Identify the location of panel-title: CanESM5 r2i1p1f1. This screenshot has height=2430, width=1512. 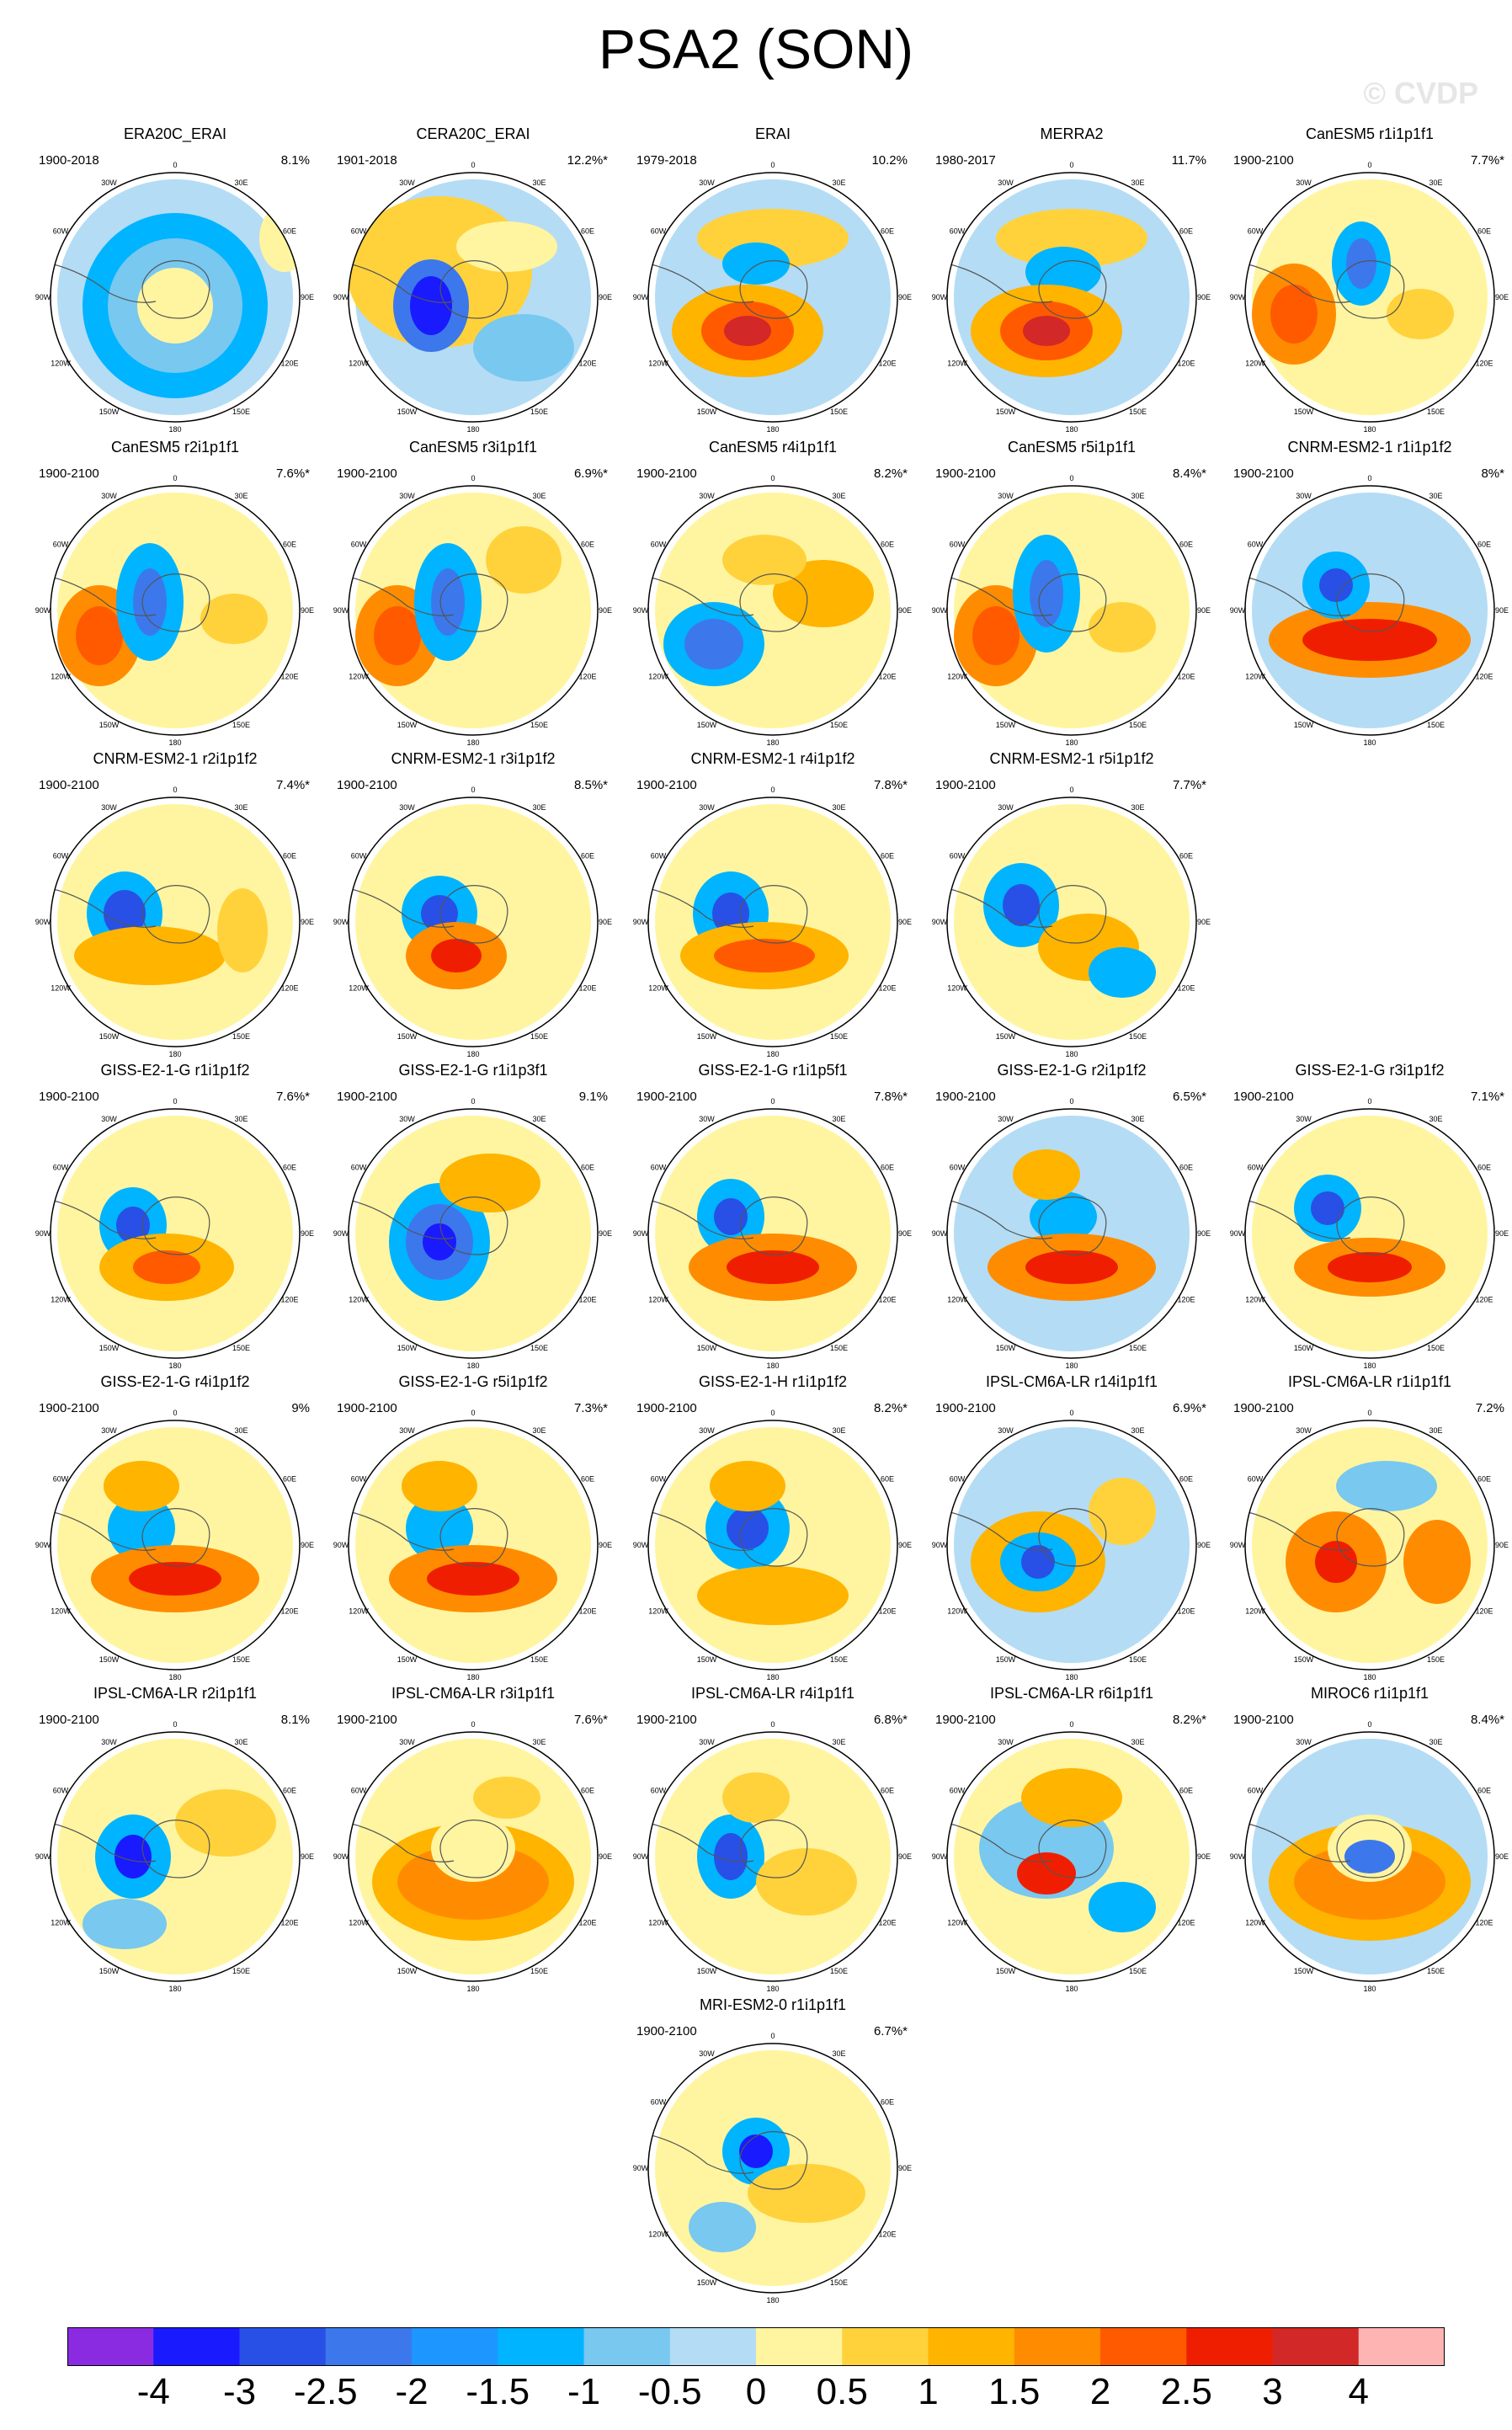
(175, 447).